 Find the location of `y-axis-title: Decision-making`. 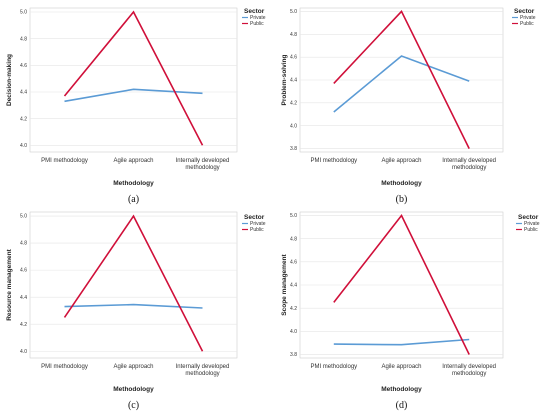

y-axis-title: Decision-making is located at coordinates (9, 80).